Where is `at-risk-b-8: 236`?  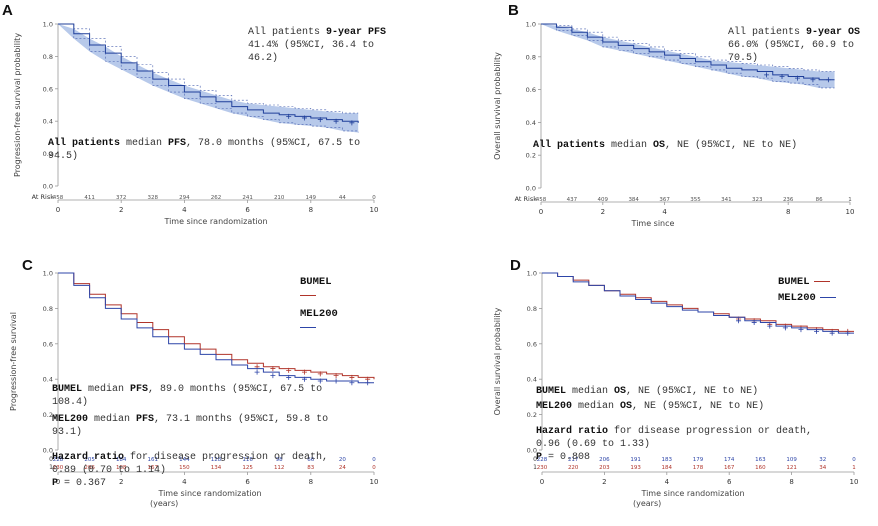
at-risk-b-8: 236 is located at coordinates (788, 200).